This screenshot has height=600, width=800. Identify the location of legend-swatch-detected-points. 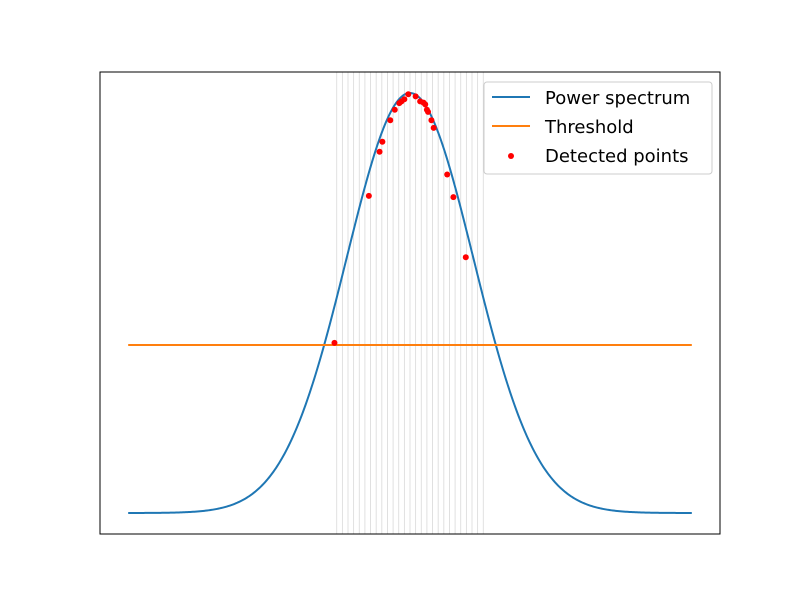
(511, 156).